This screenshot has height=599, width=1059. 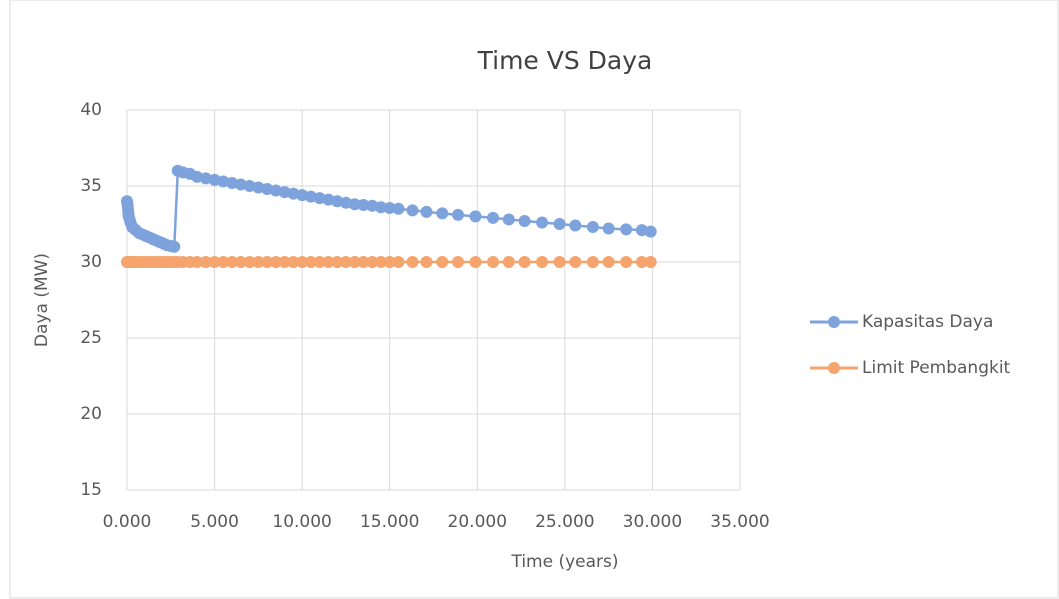 What do you see at coordinates (564, 522) in the screenshot?
I see `x-tick-label: 25.000` at bounding box center [564, 522].